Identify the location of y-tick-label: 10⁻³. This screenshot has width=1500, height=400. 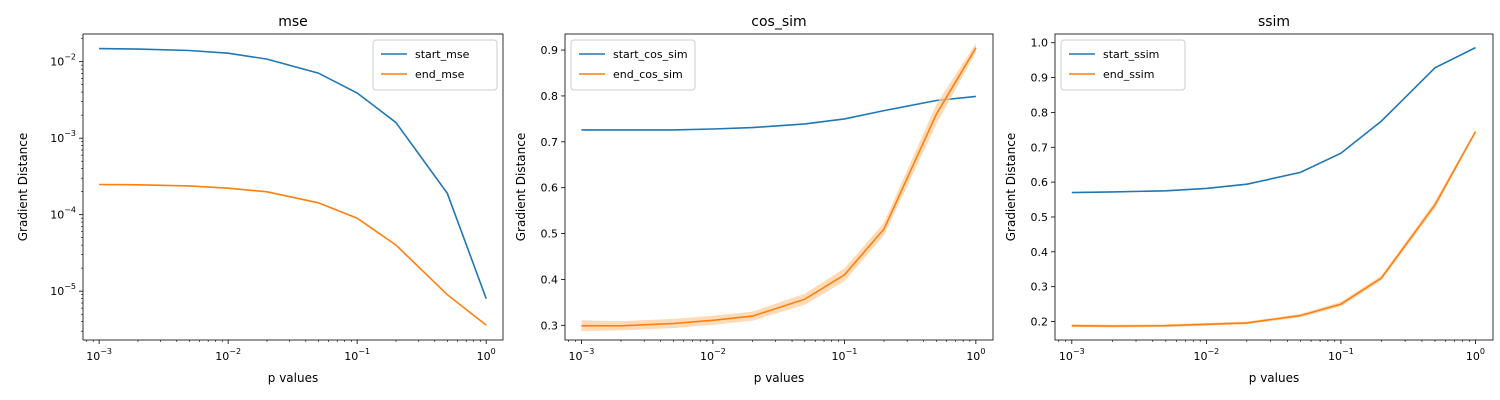
(63, 137).